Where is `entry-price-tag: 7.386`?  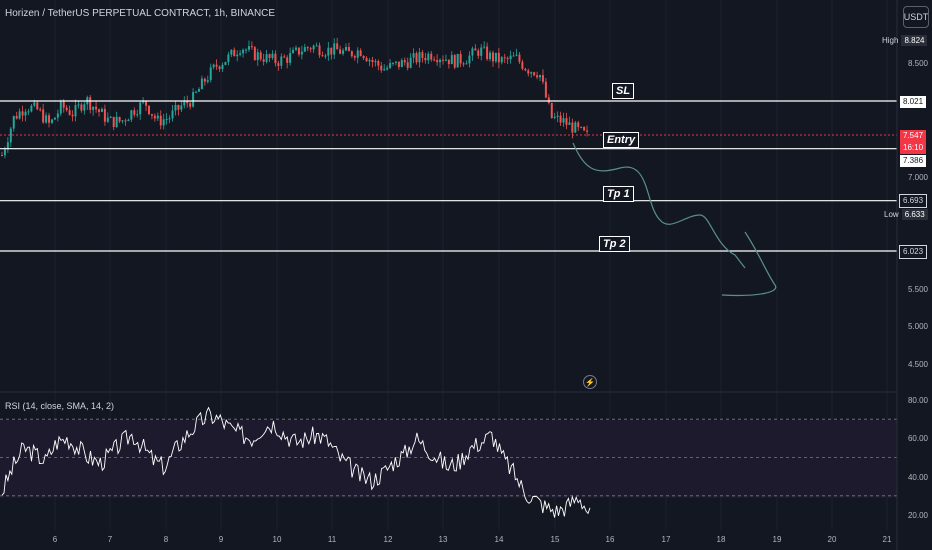 entry-price-tag: 7.386 is located at coordinates (913, 161).